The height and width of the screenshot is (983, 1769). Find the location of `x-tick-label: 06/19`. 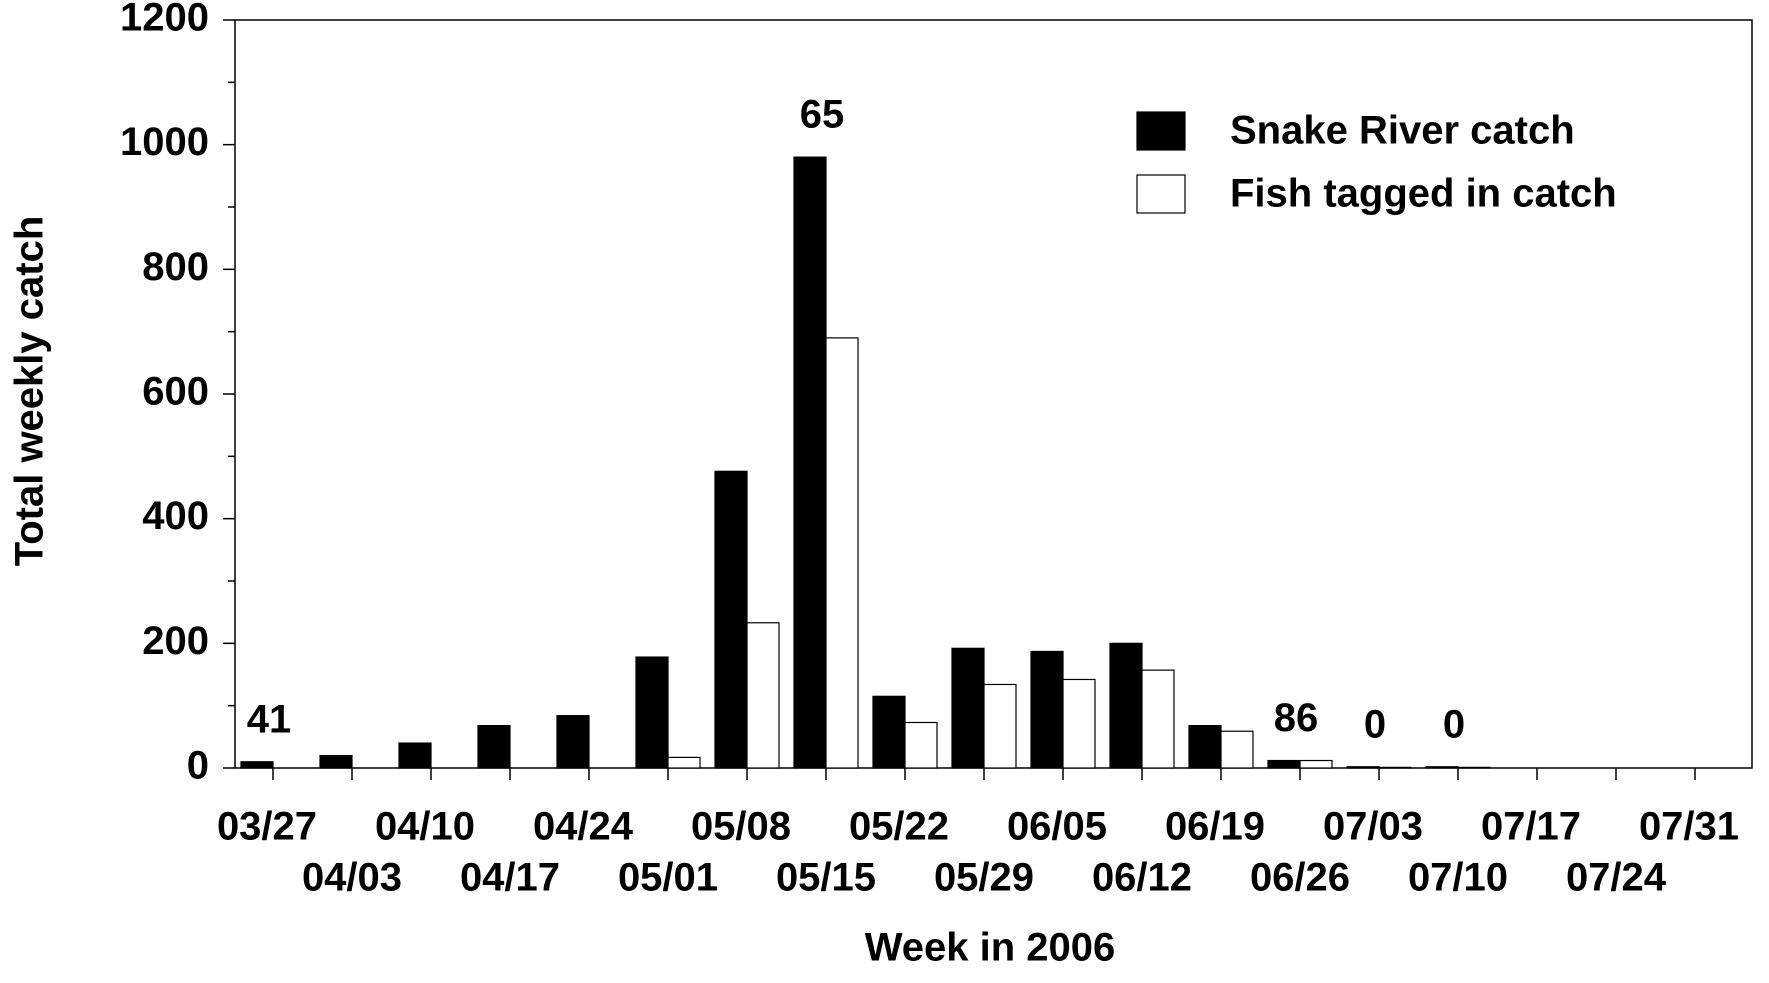

x-tick-label: 06/19 is located at coordinates (1215, 827).